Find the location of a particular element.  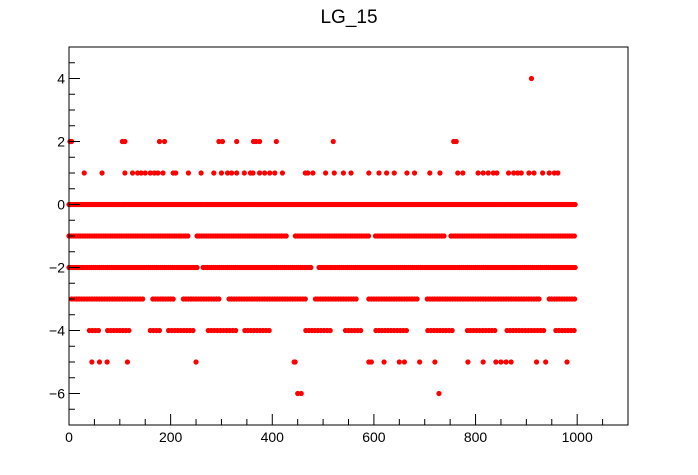

x-tick-label: 1000 is located at coordinates (577, 437).